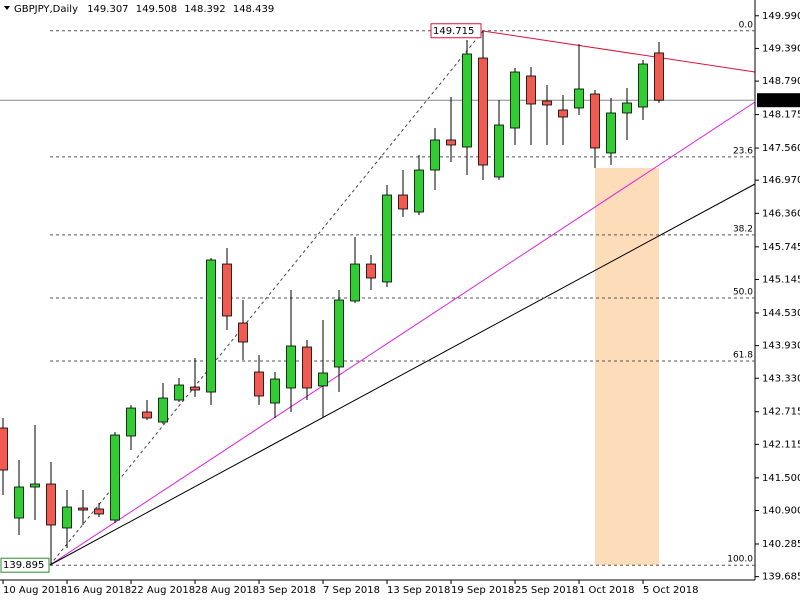 The height and width of the screenshot is (600, 800). What do you see at coordinates (781, 412) in the screenshot?
I see `y-tick-label: 142.715` at bounding box center [781, 412].